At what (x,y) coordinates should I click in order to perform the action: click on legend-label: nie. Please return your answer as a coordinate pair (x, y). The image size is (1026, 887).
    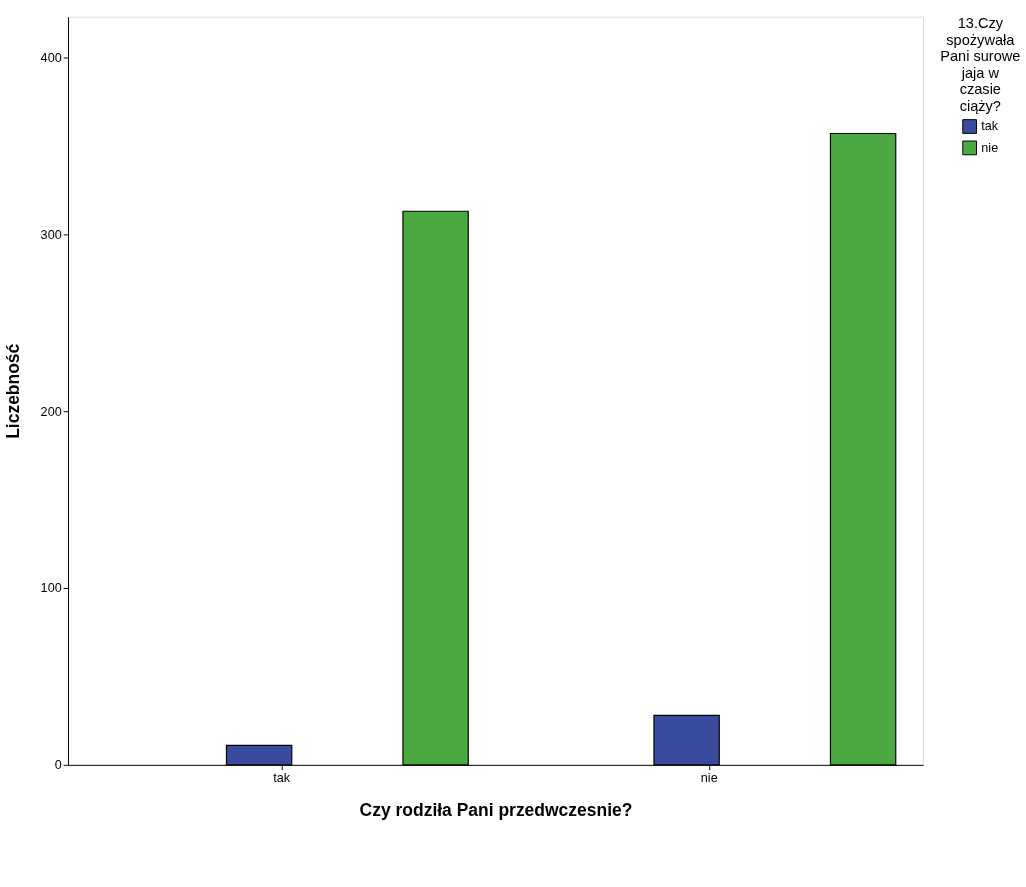
    Looking at the image, I should click on (990, 147).